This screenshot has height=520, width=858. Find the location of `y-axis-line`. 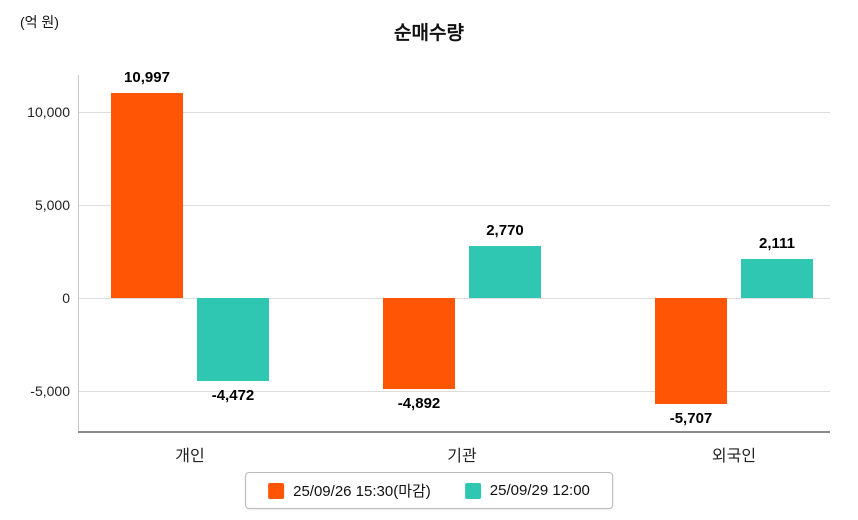

y-axis-line is located at coordinates (78, 253).